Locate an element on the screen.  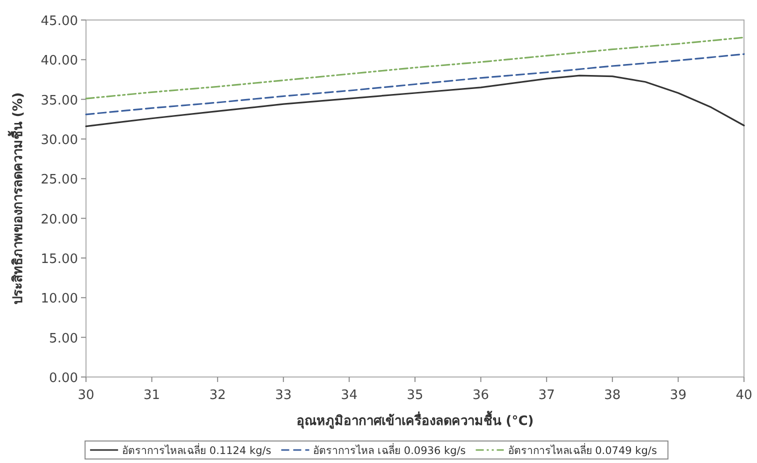
x-tick-label: 30 is located at coordinates (86, 395).